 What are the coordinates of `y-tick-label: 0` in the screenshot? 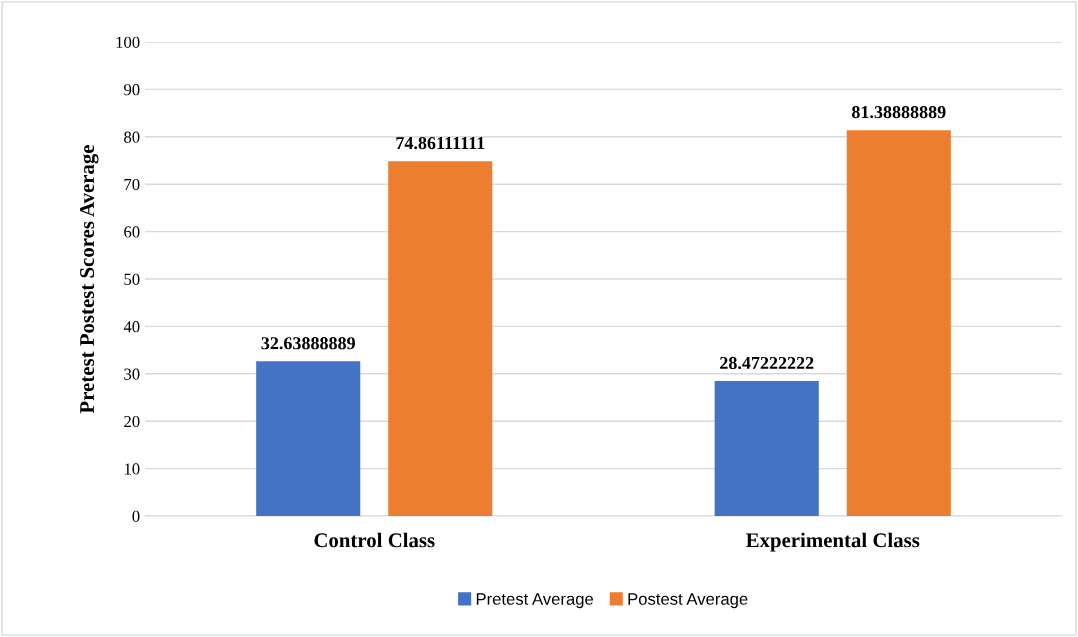 It's located at (136, 516).